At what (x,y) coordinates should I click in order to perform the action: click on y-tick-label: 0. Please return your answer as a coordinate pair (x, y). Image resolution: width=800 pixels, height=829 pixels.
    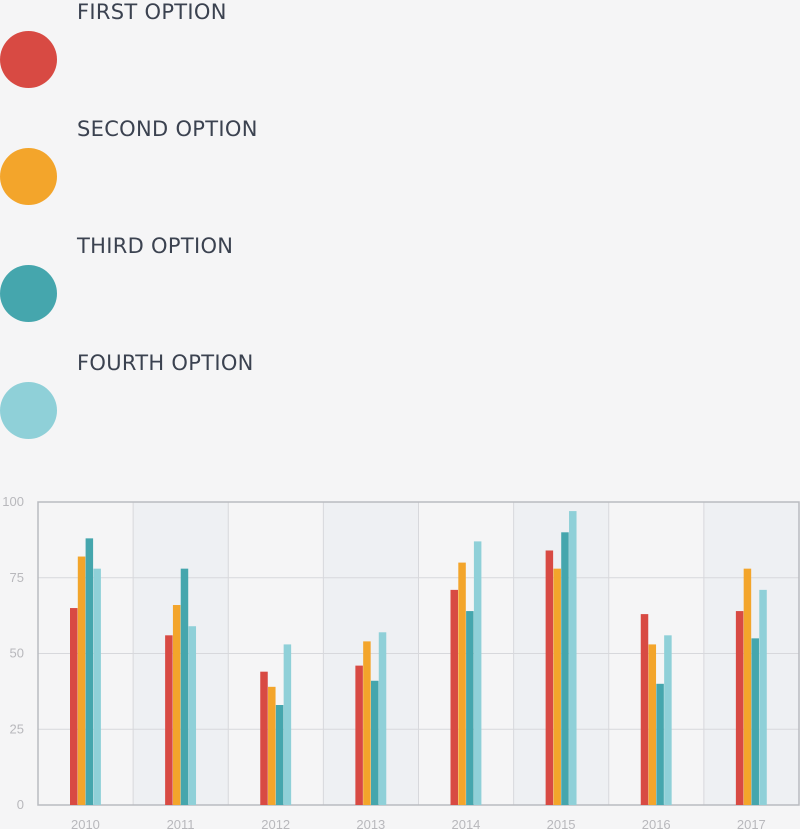
    Looking at the image, I should click on (20, 804).